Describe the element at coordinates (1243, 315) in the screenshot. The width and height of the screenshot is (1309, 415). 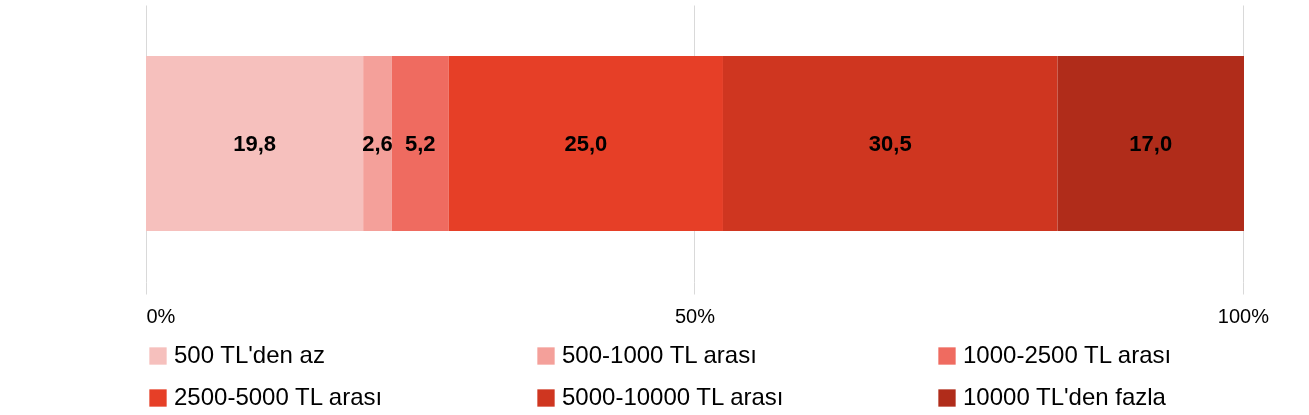
I see `x-tick-label: 100%` at that location.